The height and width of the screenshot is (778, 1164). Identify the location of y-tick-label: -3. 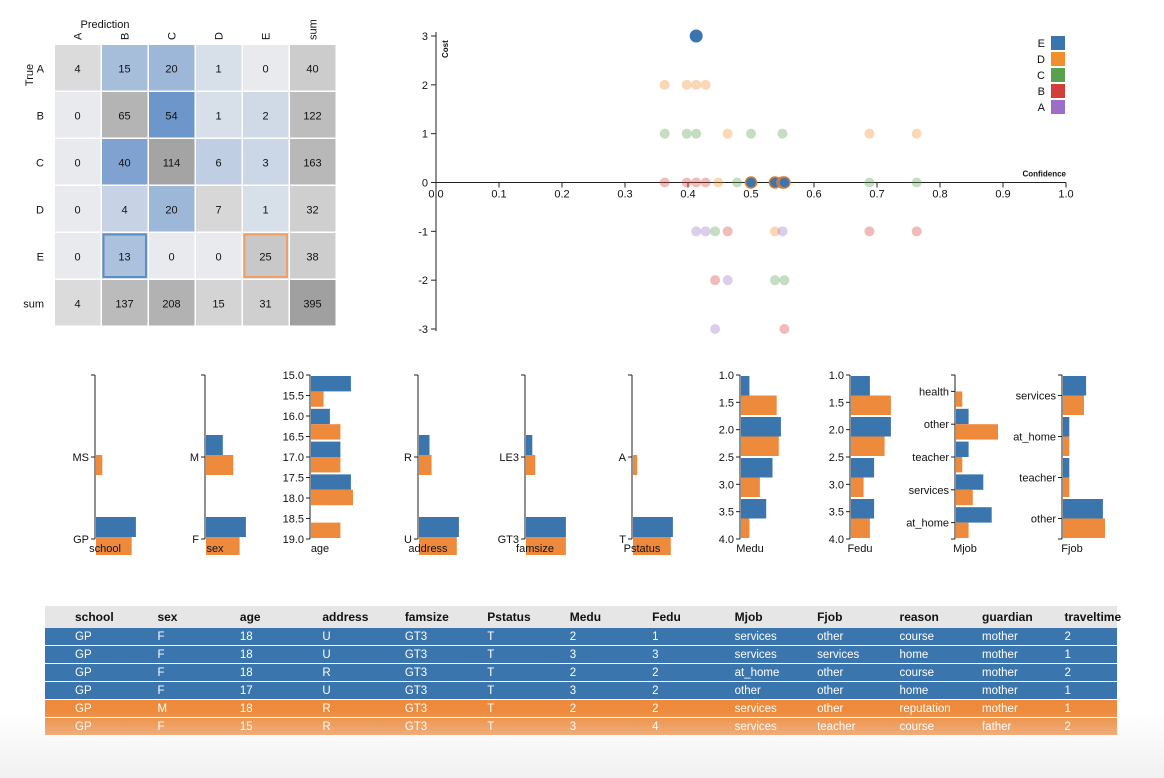
(423, 330).